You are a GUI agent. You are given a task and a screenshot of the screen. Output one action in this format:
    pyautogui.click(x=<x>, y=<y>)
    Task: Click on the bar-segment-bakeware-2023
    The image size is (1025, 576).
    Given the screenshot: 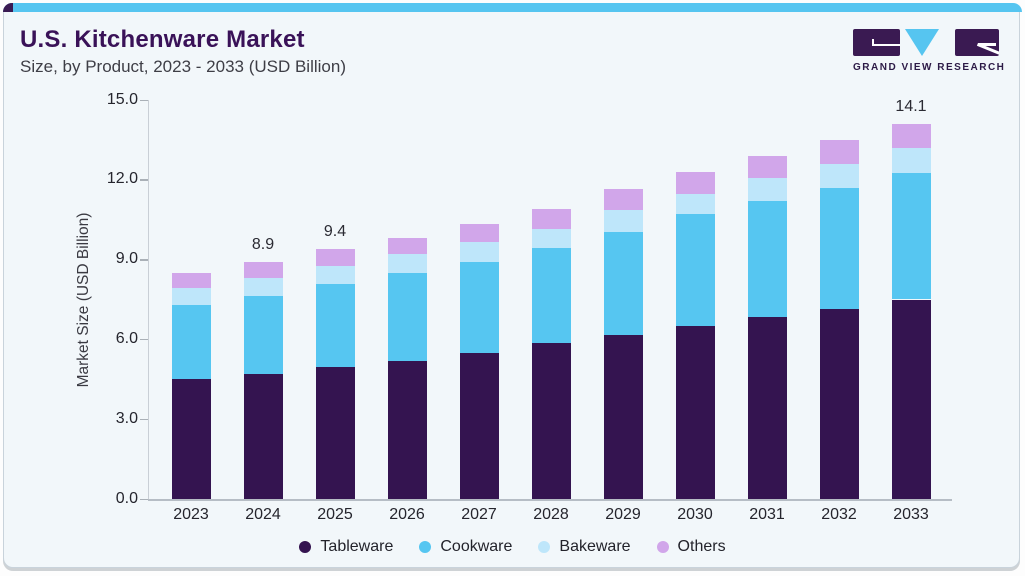 What is the action you would take?
    pyautogui.click(x=191, y=296)
    